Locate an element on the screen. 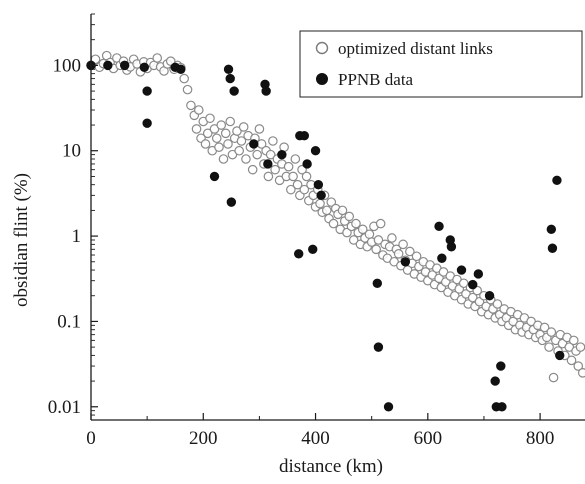  y-tick-label: 1 is located at coordinates (77, 236).